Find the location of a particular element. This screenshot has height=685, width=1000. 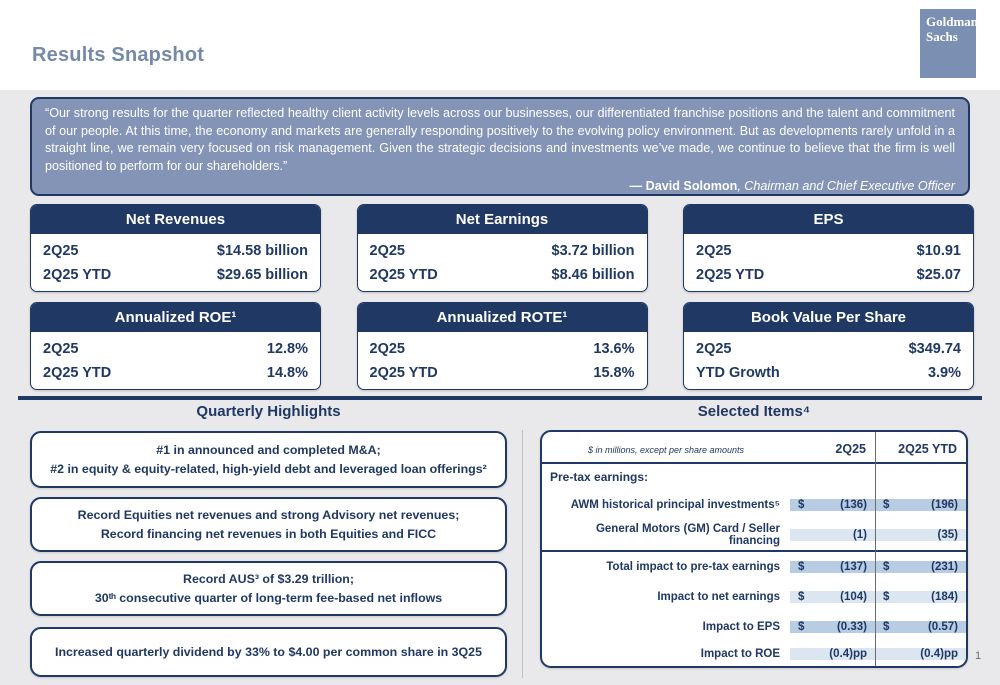

metric-value: $29.65 billion is located at coordinates (262, 275).